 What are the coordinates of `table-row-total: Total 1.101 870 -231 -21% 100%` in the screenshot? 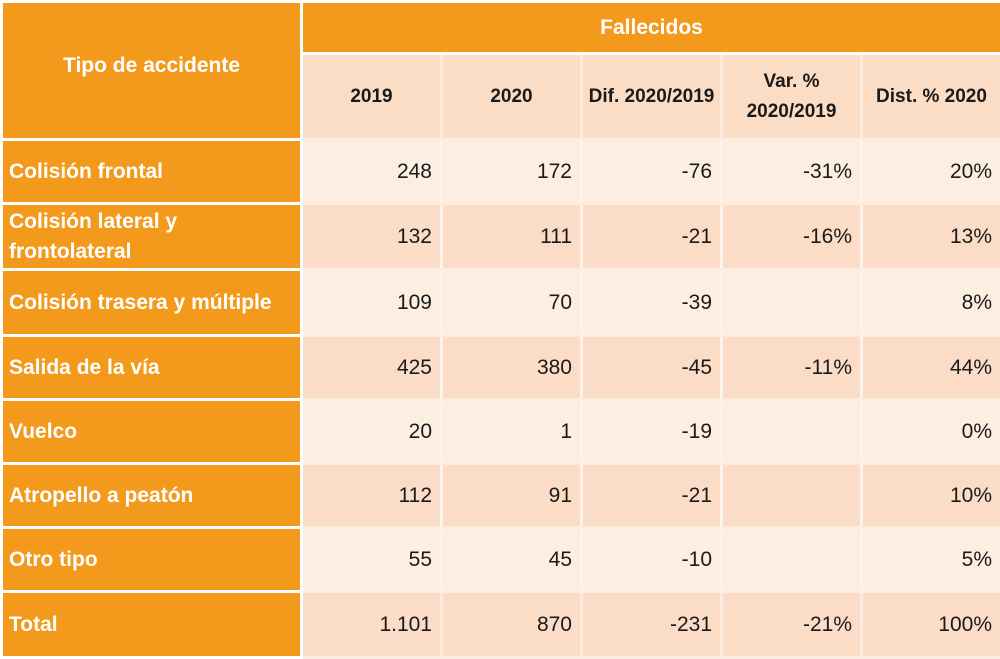 It's located at (501, 625).